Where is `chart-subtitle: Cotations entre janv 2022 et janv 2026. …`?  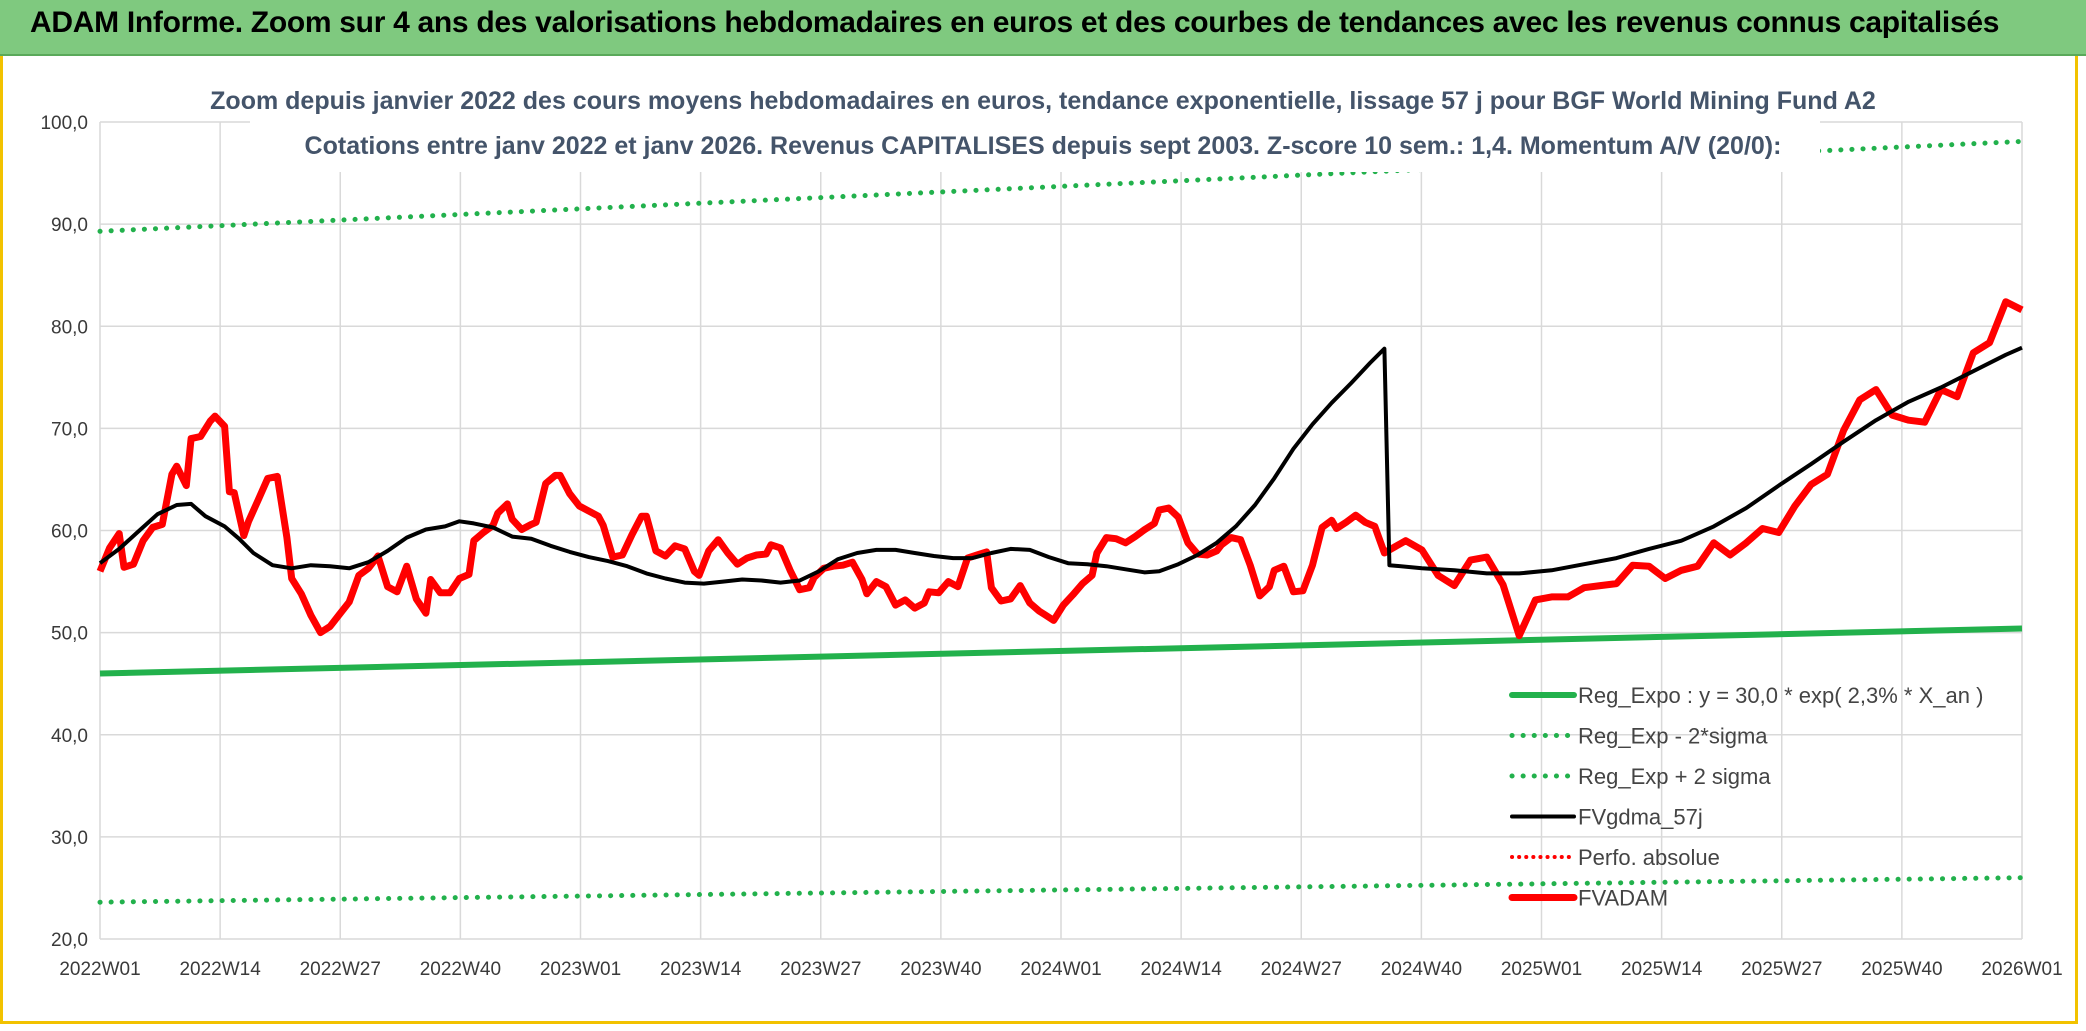 chart-subtitle: Cotations entre janv 2022 et janv 2026. … is located at coordinates (1043, 146).